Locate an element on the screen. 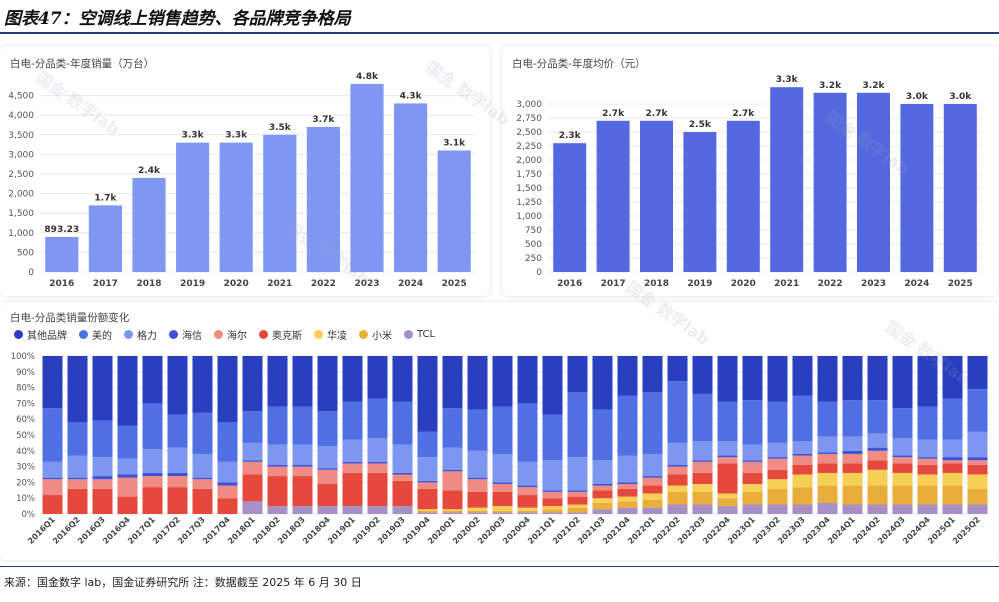  legend-label: 其他品牌 is located at coordinates (47, 336).